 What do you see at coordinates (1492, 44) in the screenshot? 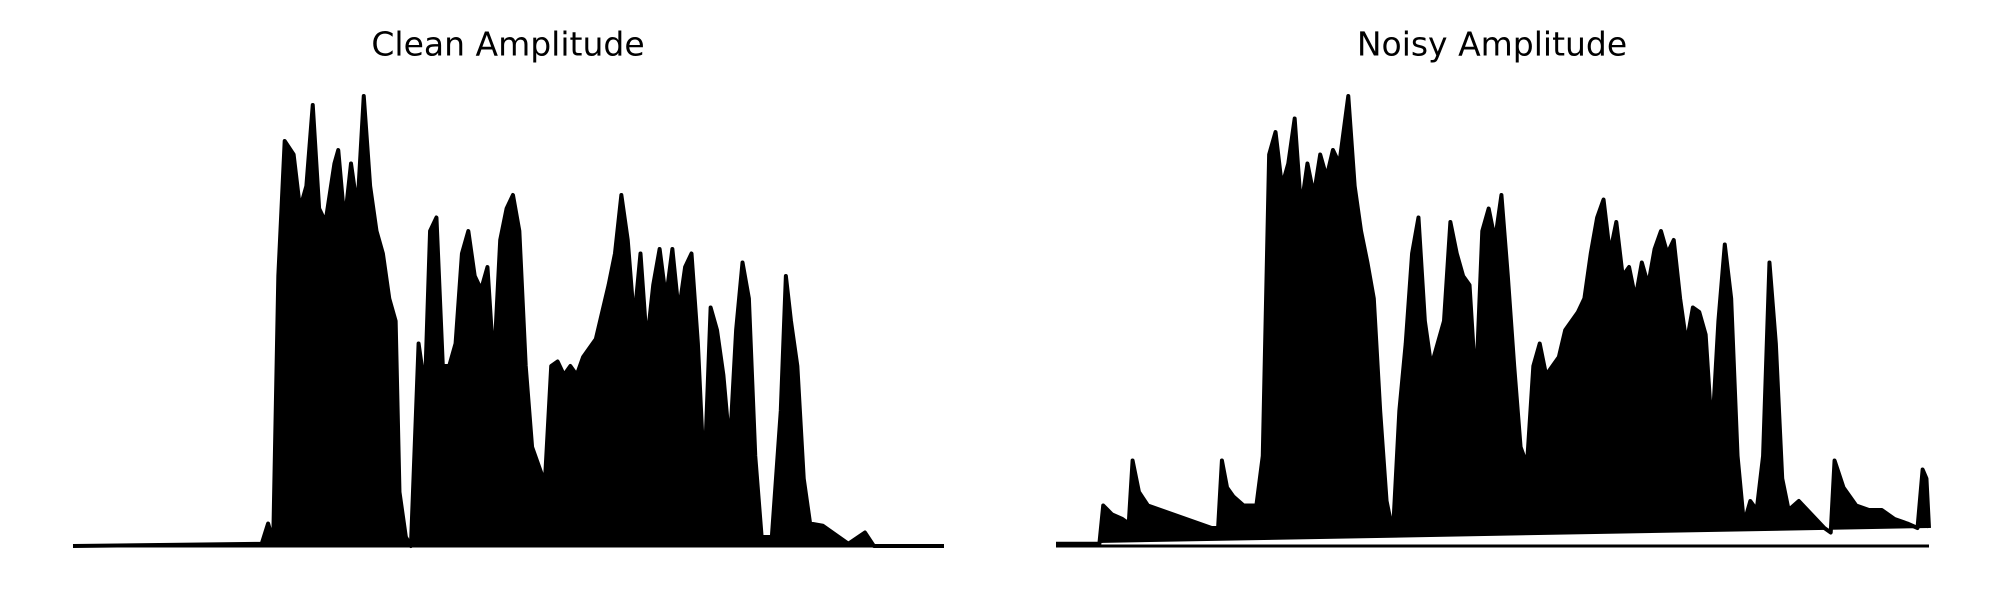
I see `chart-title: Noisy Amplitude` at bounding box center [1492, 44].